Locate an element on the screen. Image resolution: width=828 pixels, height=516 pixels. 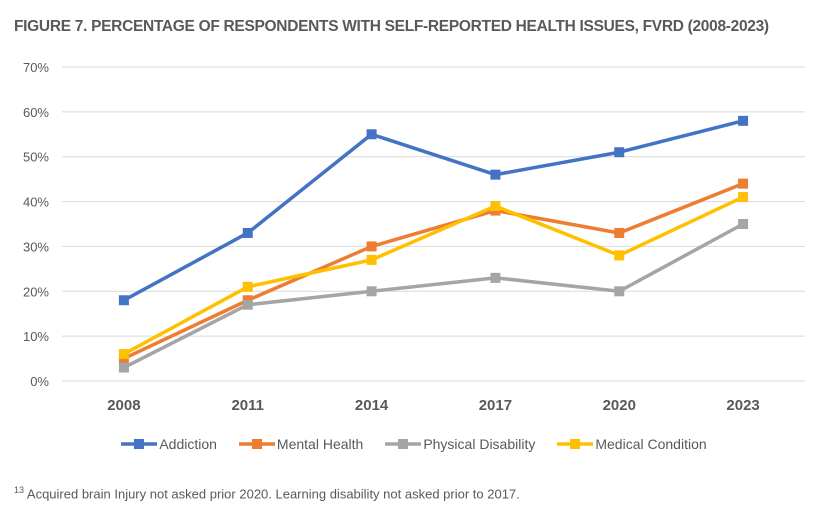
y-tick-label: 30% is located at coordinates (36, 246).